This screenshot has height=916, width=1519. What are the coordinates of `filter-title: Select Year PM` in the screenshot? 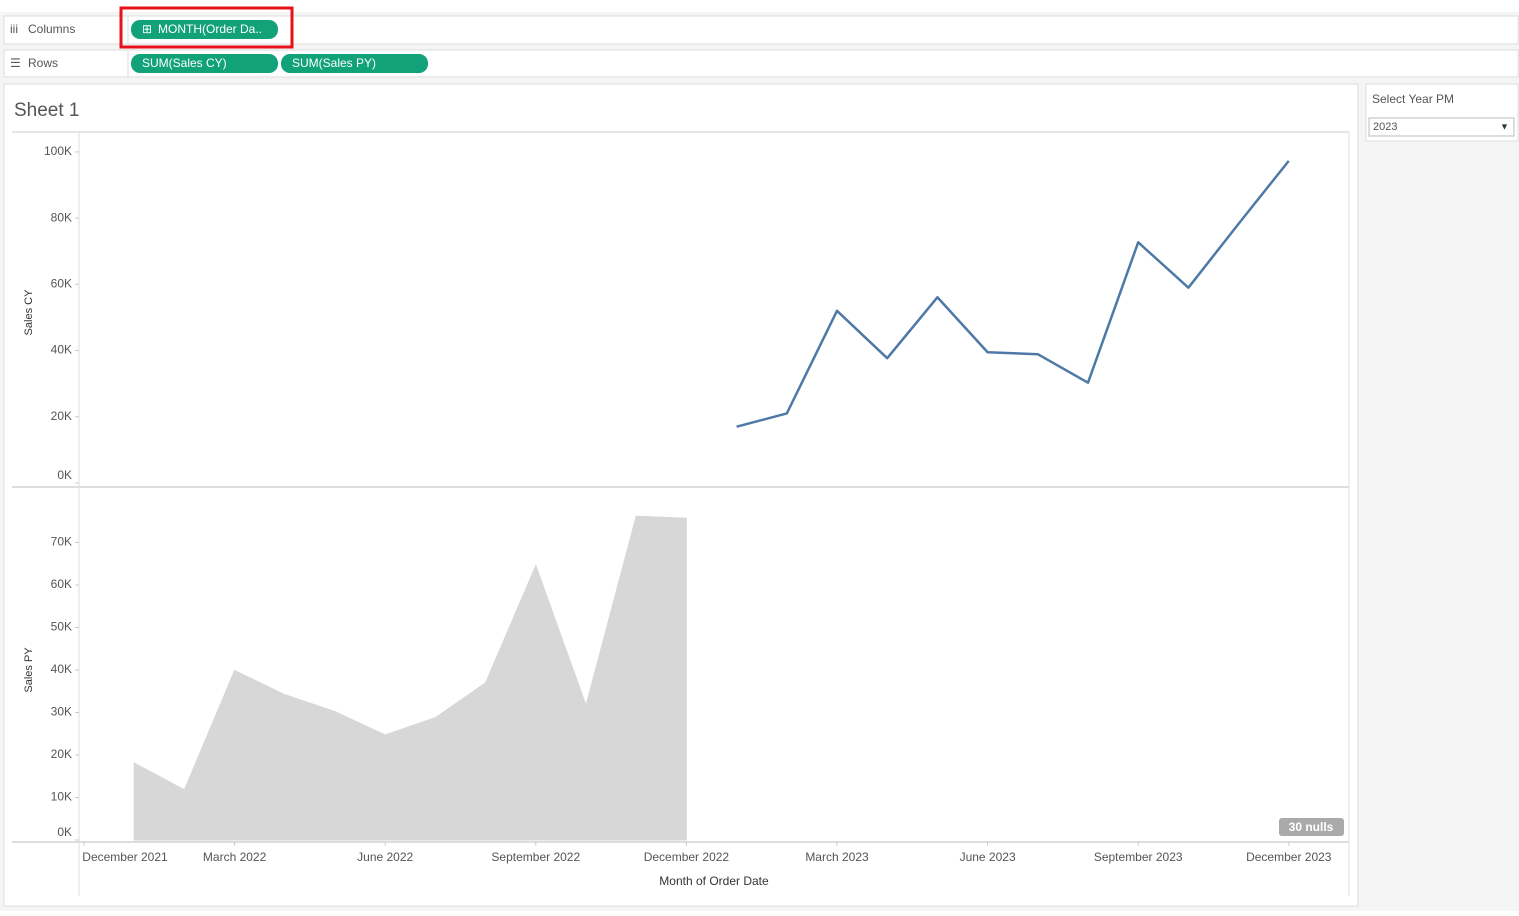 It's located at (1413, 99).